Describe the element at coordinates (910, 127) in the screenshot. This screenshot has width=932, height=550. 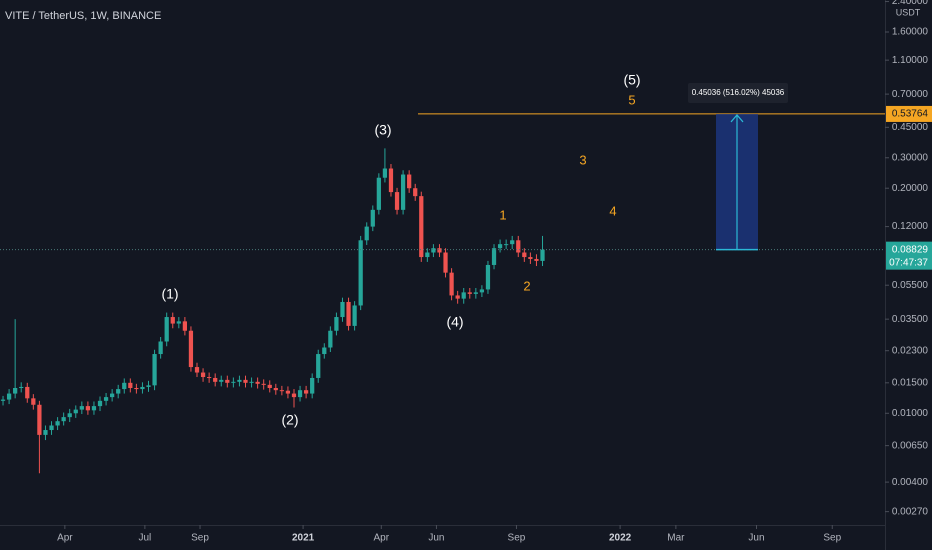
I see `y-tick-label: 0.45000` at that location.